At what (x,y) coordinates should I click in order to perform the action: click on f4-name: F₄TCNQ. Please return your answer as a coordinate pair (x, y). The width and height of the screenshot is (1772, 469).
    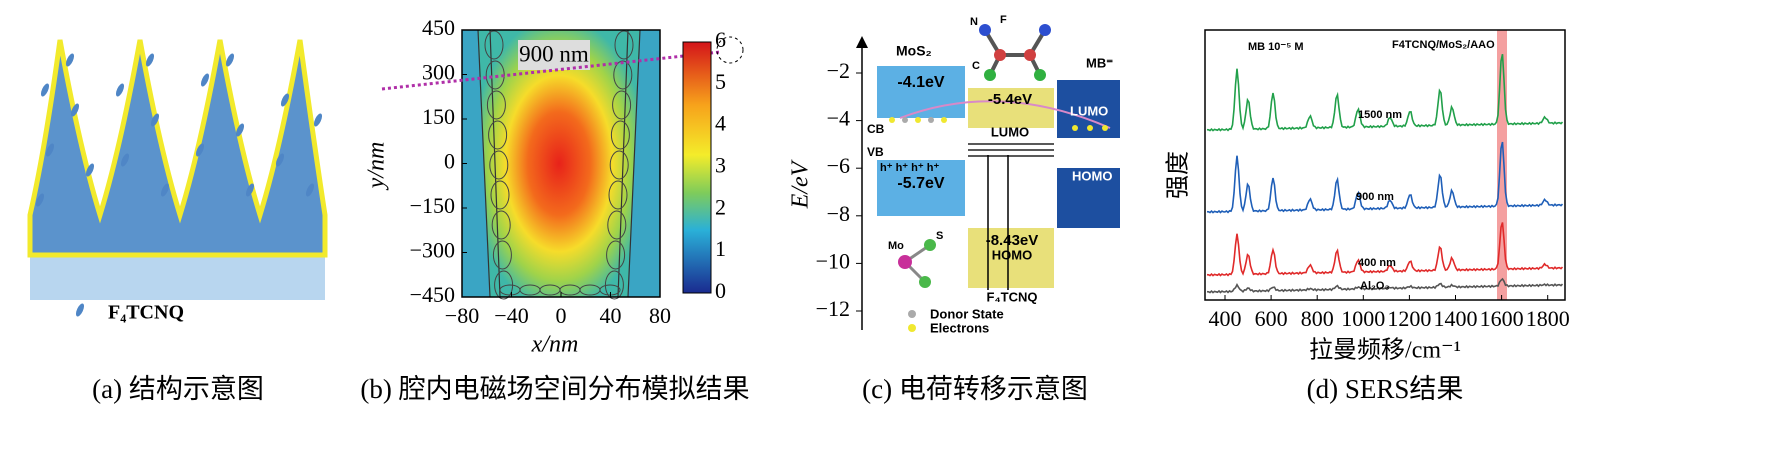
    Looking at the image, I should click on (1012, 296).